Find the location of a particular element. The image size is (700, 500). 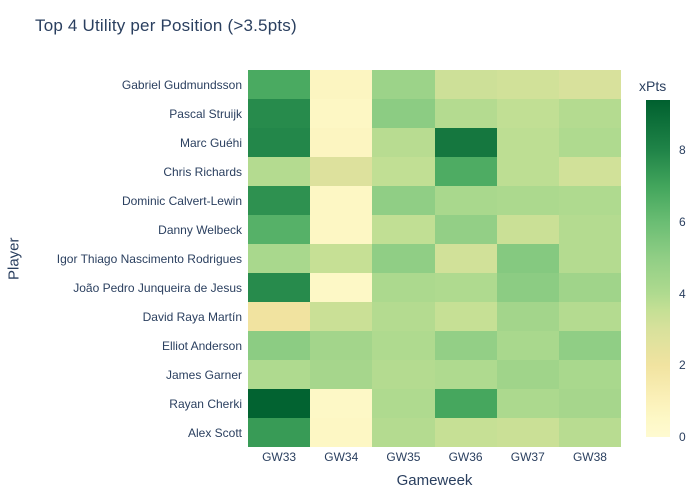

x-axis-title: Gameweek is located at coordinates (434, 480).